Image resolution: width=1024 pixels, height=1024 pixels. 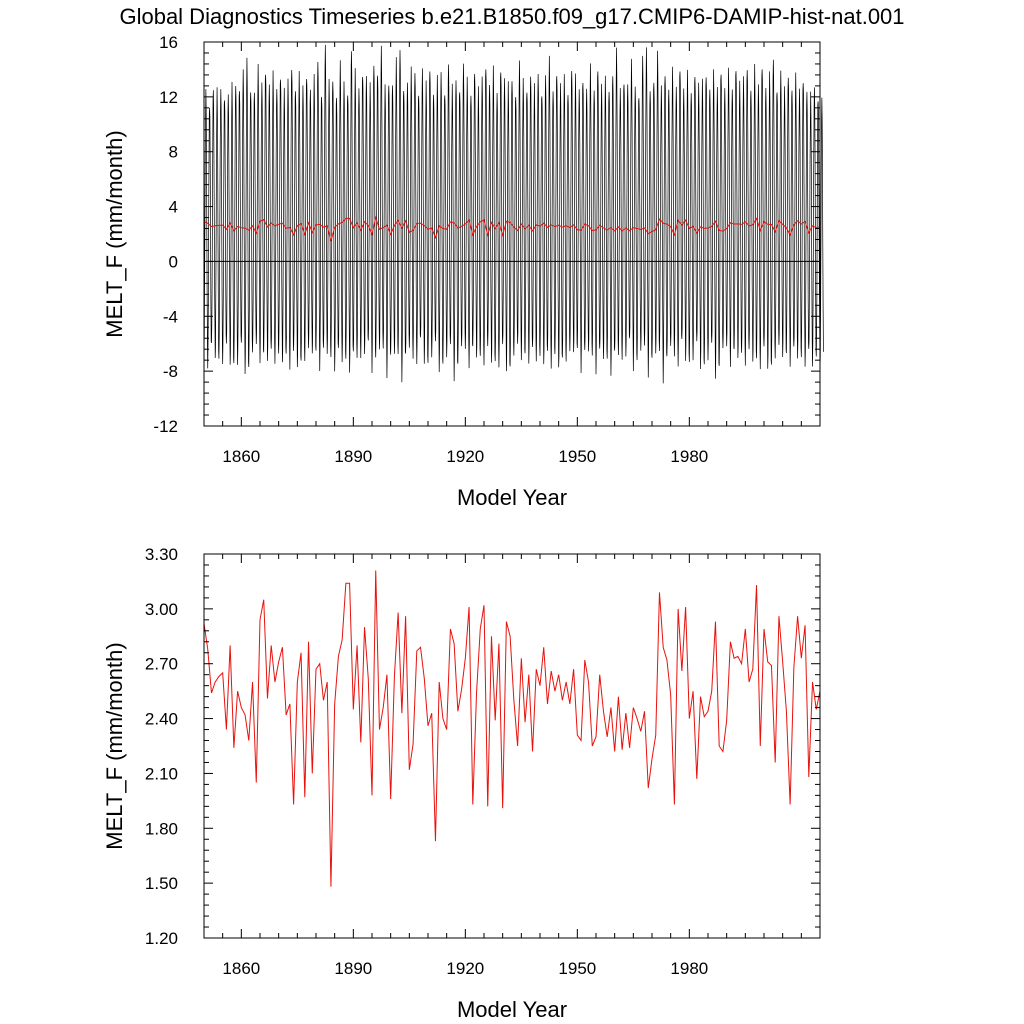 What do you see at coordinates (170, 316) in the screenshot?
I see `y-tick-label: -4` at bounding box center [170, 316].